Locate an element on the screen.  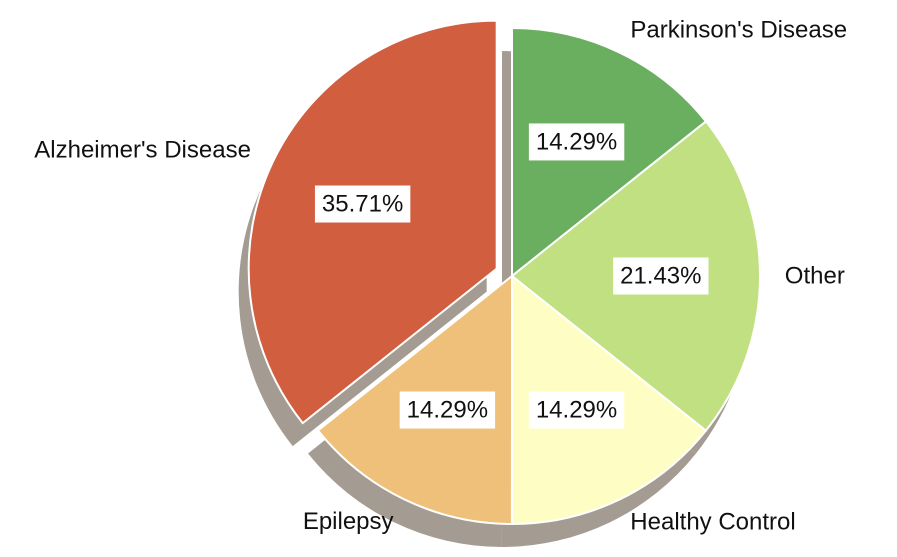
pct-label-other: 21.43% is located at coordinates (661, 276).